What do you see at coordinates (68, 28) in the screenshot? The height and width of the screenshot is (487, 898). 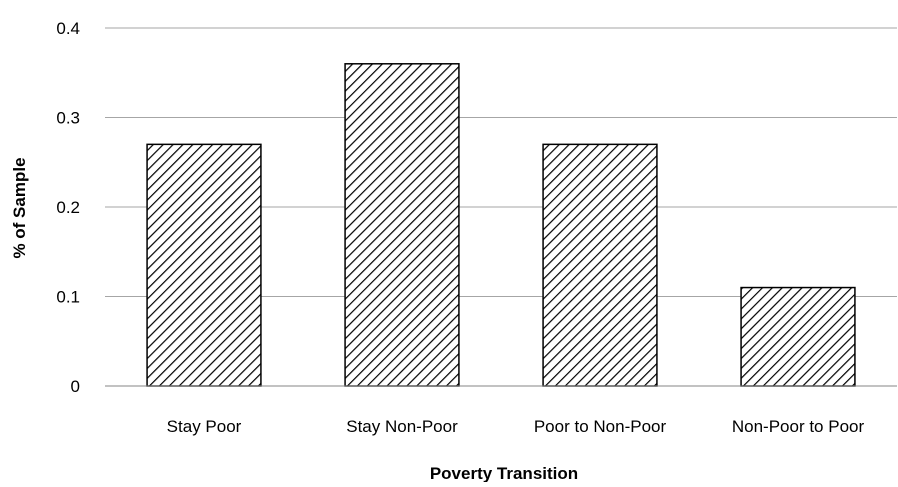 I see `y-tick-label: 0.4` at bounding box center [68, 28].